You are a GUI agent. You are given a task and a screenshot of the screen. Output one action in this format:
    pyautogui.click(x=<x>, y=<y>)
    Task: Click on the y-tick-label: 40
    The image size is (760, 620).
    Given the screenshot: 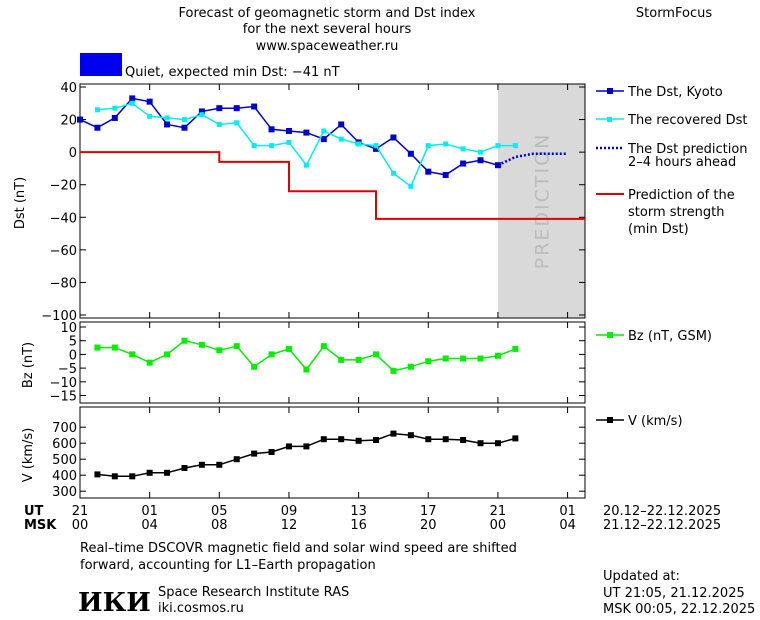 What is the action you would take?
    pyautogui.click(x=68, y=88)
    